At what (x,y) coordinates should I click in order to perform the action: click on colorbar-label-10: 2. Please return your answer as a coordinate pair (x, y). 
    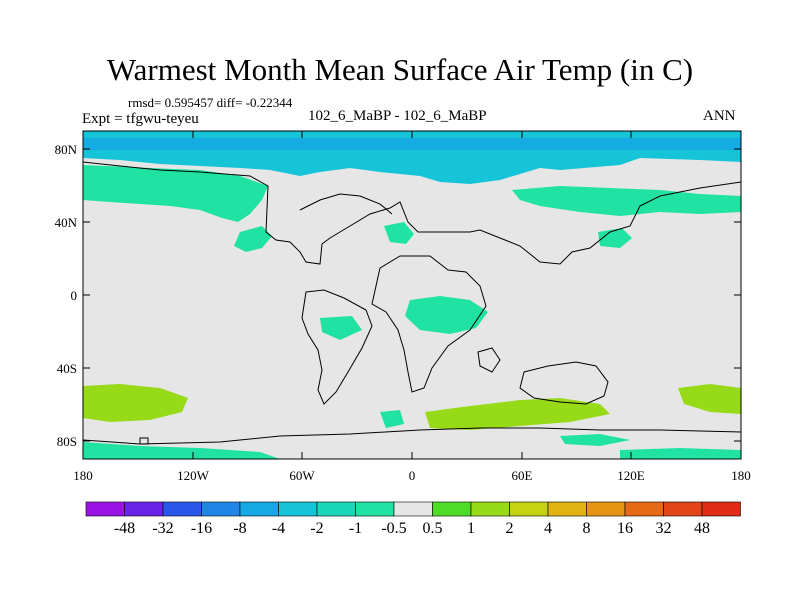
    Looking at the image, I should click on (510, 528).